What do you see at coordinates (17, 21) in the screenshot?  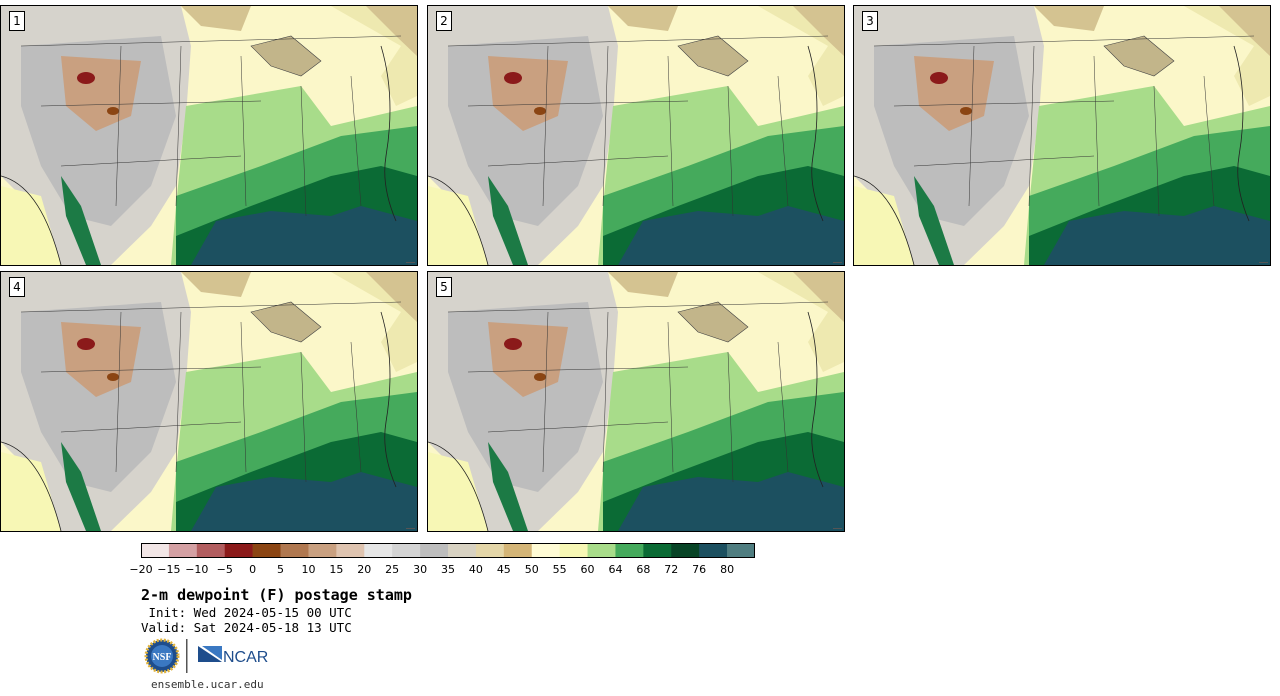 I see `panel-number: 1` at bounding box center [17, 21].